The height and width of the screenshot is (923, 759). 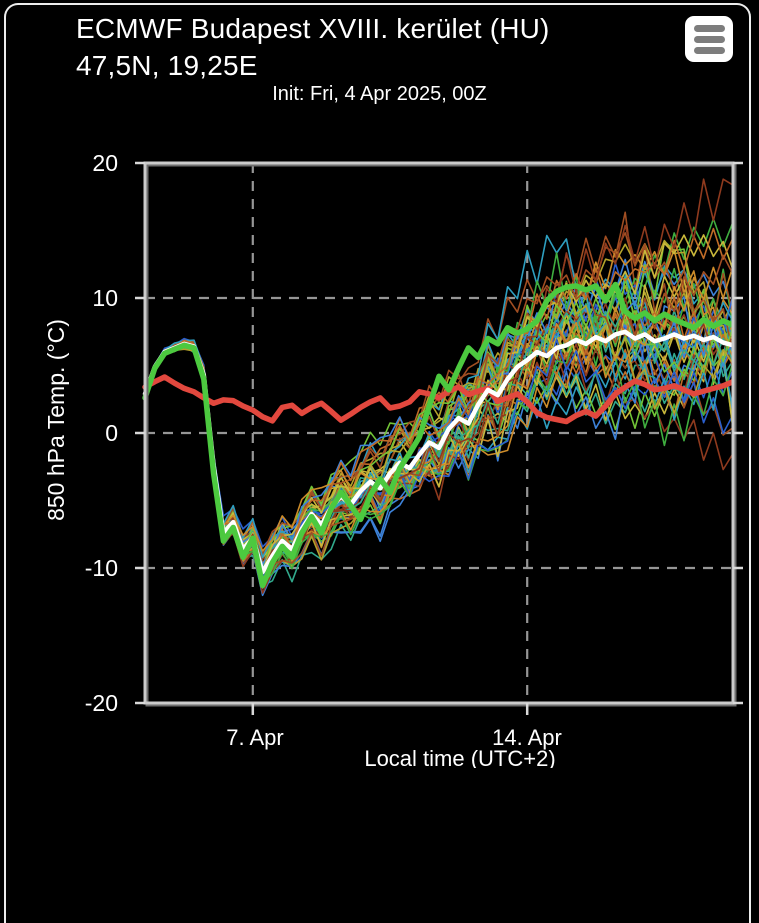 I want to click on ytick-20: 20, so click(x=105, y=163).